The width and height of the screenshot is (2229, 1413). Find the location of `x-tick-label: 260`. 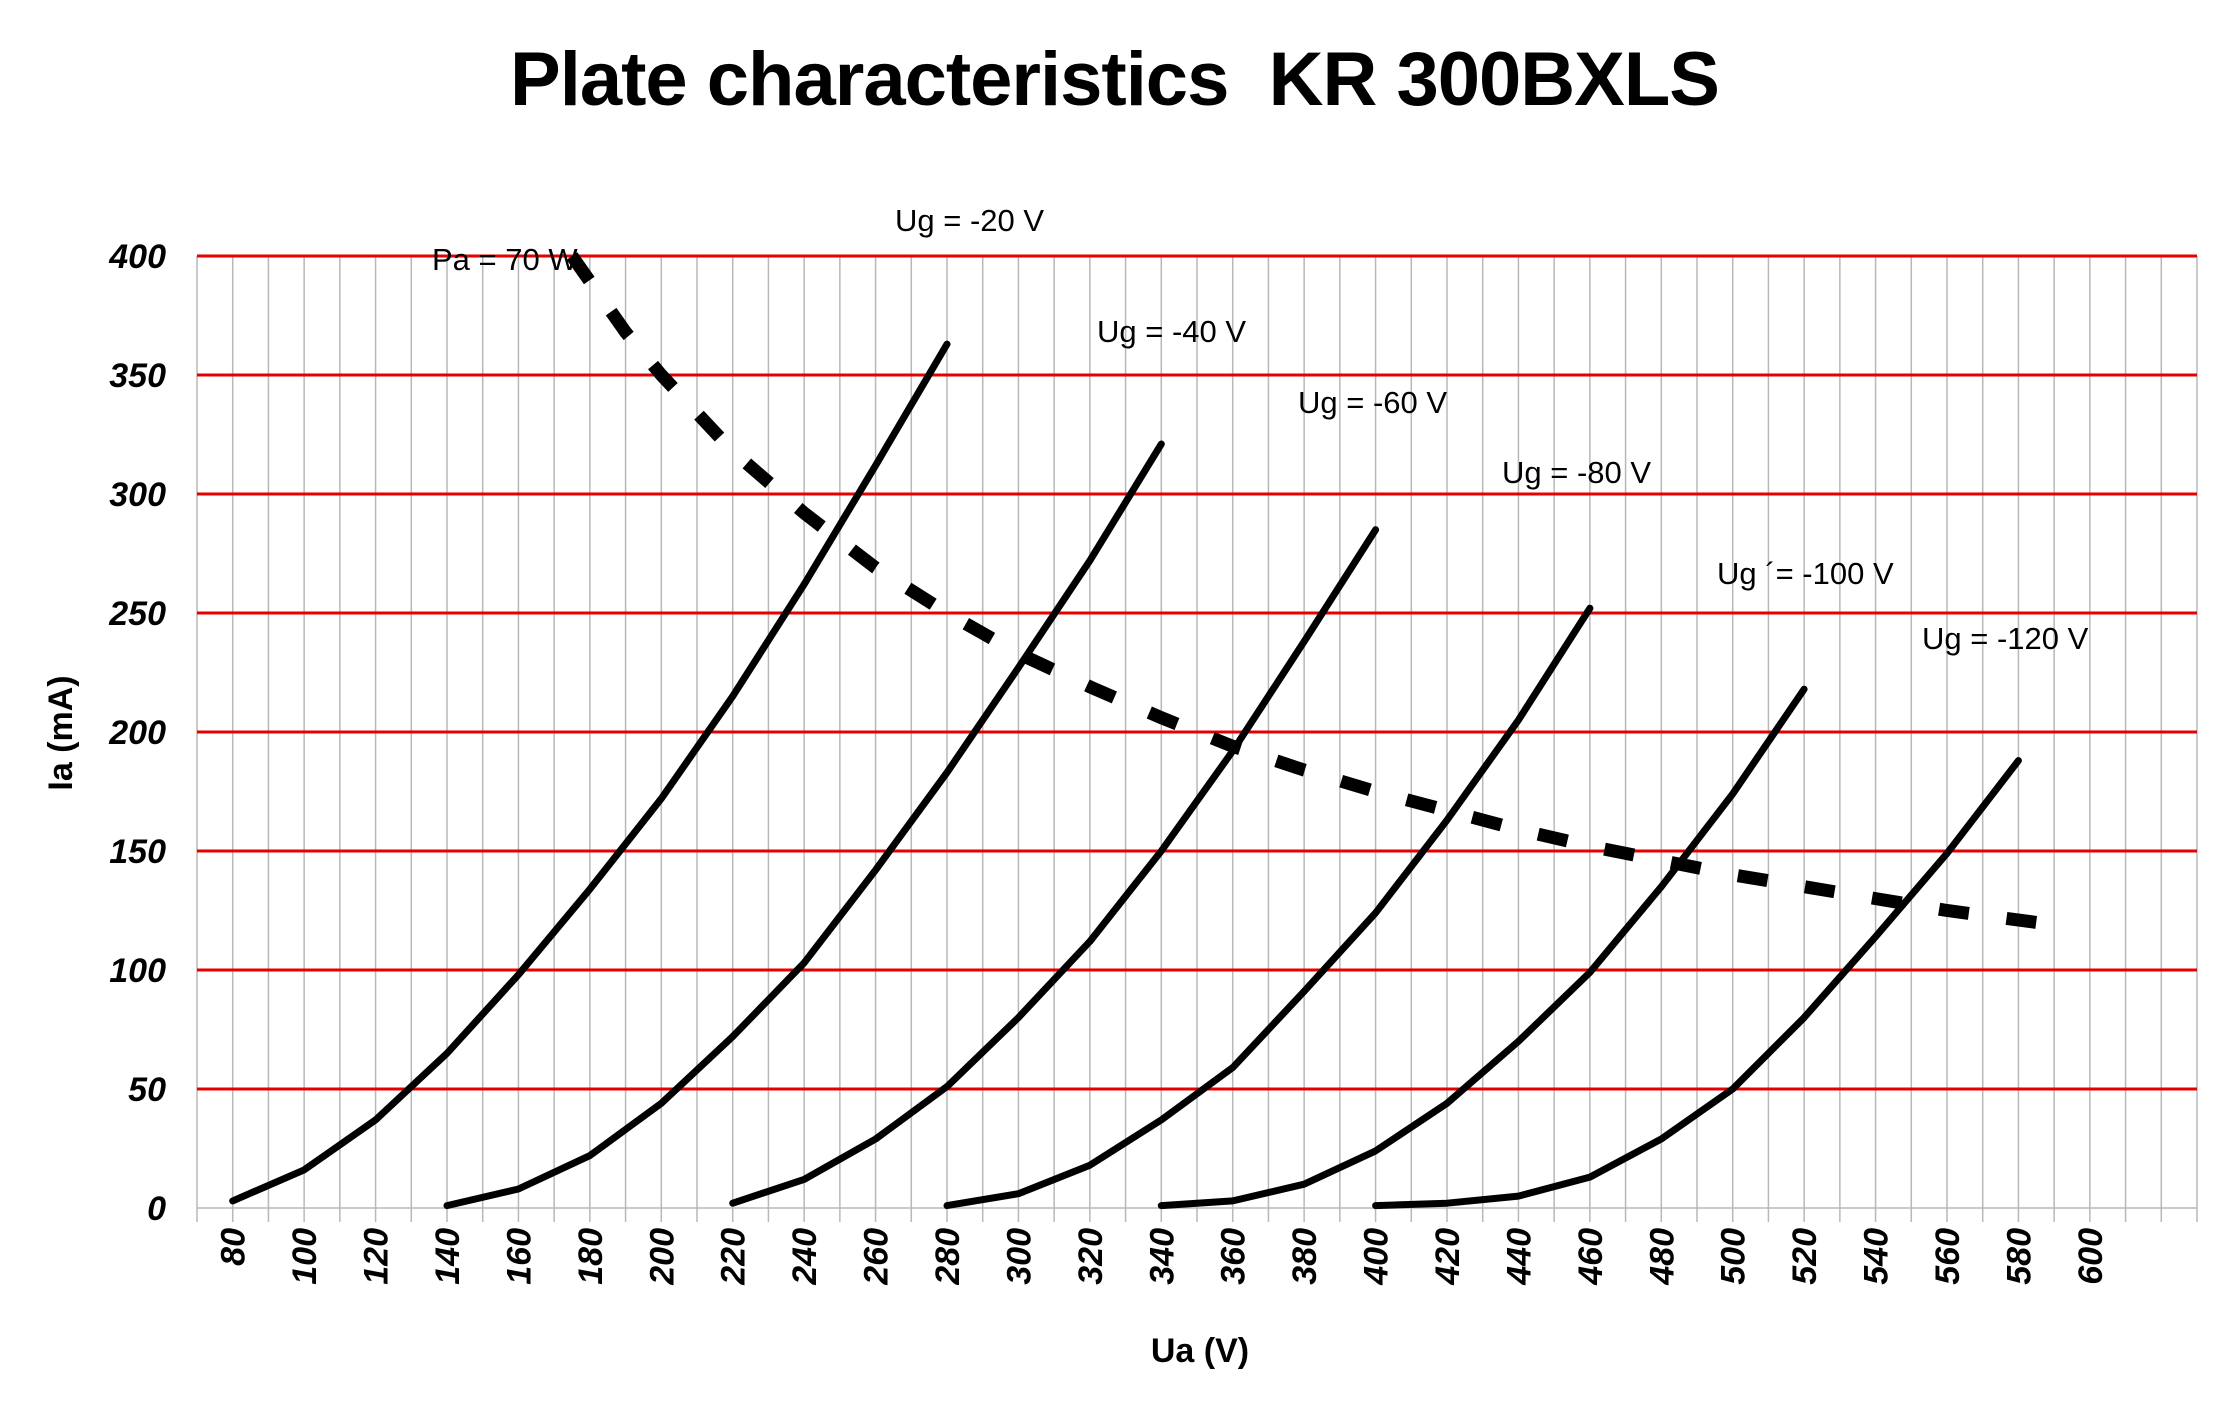

x-tick-label: 260 is located at coordinates (877, 1257).